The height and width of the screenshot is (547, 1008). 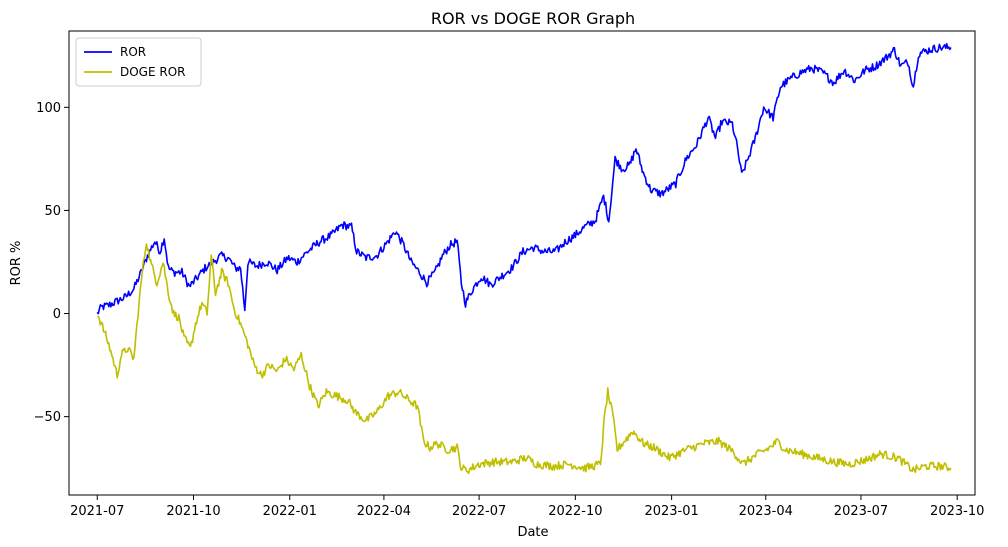 I want to click on x-tick-label: 2021-07, so click(x=97, y=511).